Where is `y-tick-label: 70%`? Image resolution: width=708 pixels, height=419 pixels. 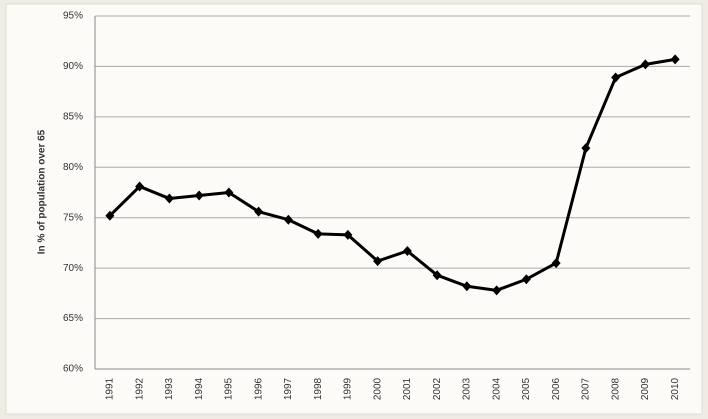
y-tick-label: 70% is located at coordinates (73, 268).